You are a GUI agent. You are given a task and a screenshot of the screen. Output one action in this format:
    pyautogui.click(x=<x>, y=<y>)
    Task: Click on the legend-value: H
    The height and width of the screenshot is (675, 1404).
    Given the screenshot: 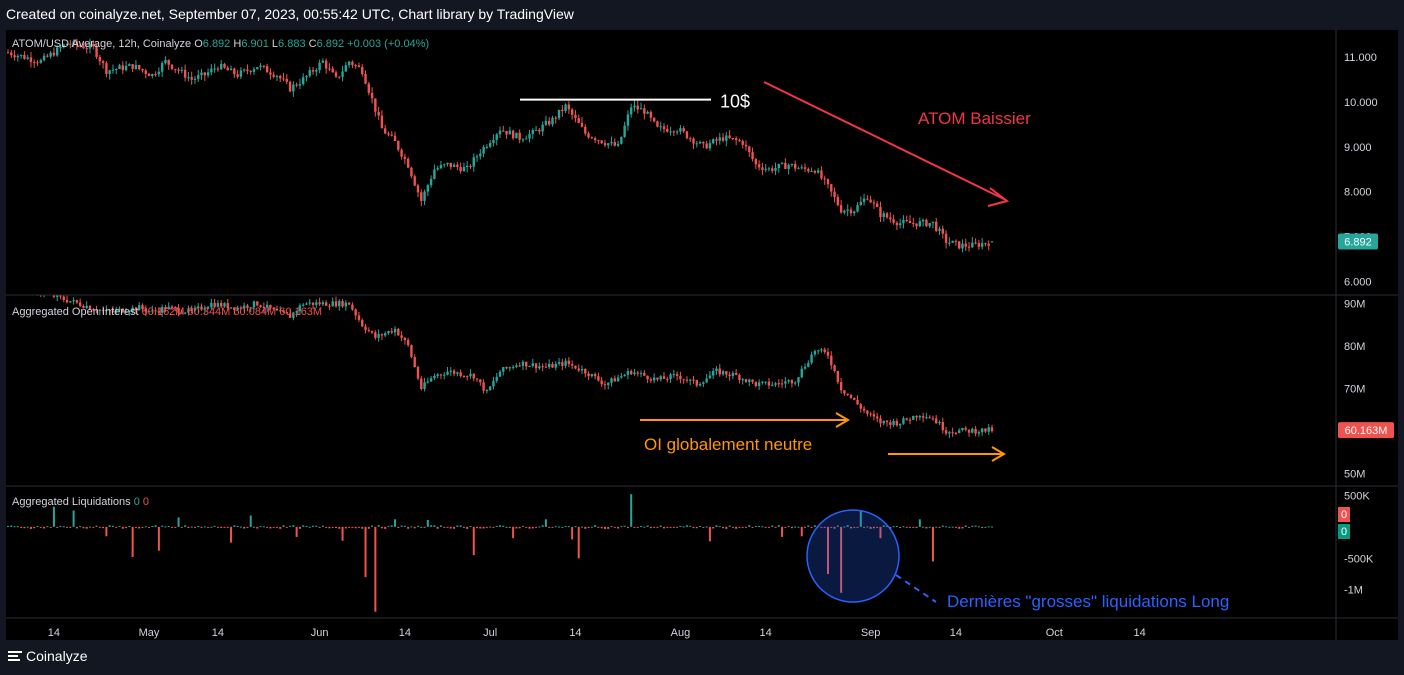 What is the action you would take?
    pyautogui.click(x=237, y=44)
    